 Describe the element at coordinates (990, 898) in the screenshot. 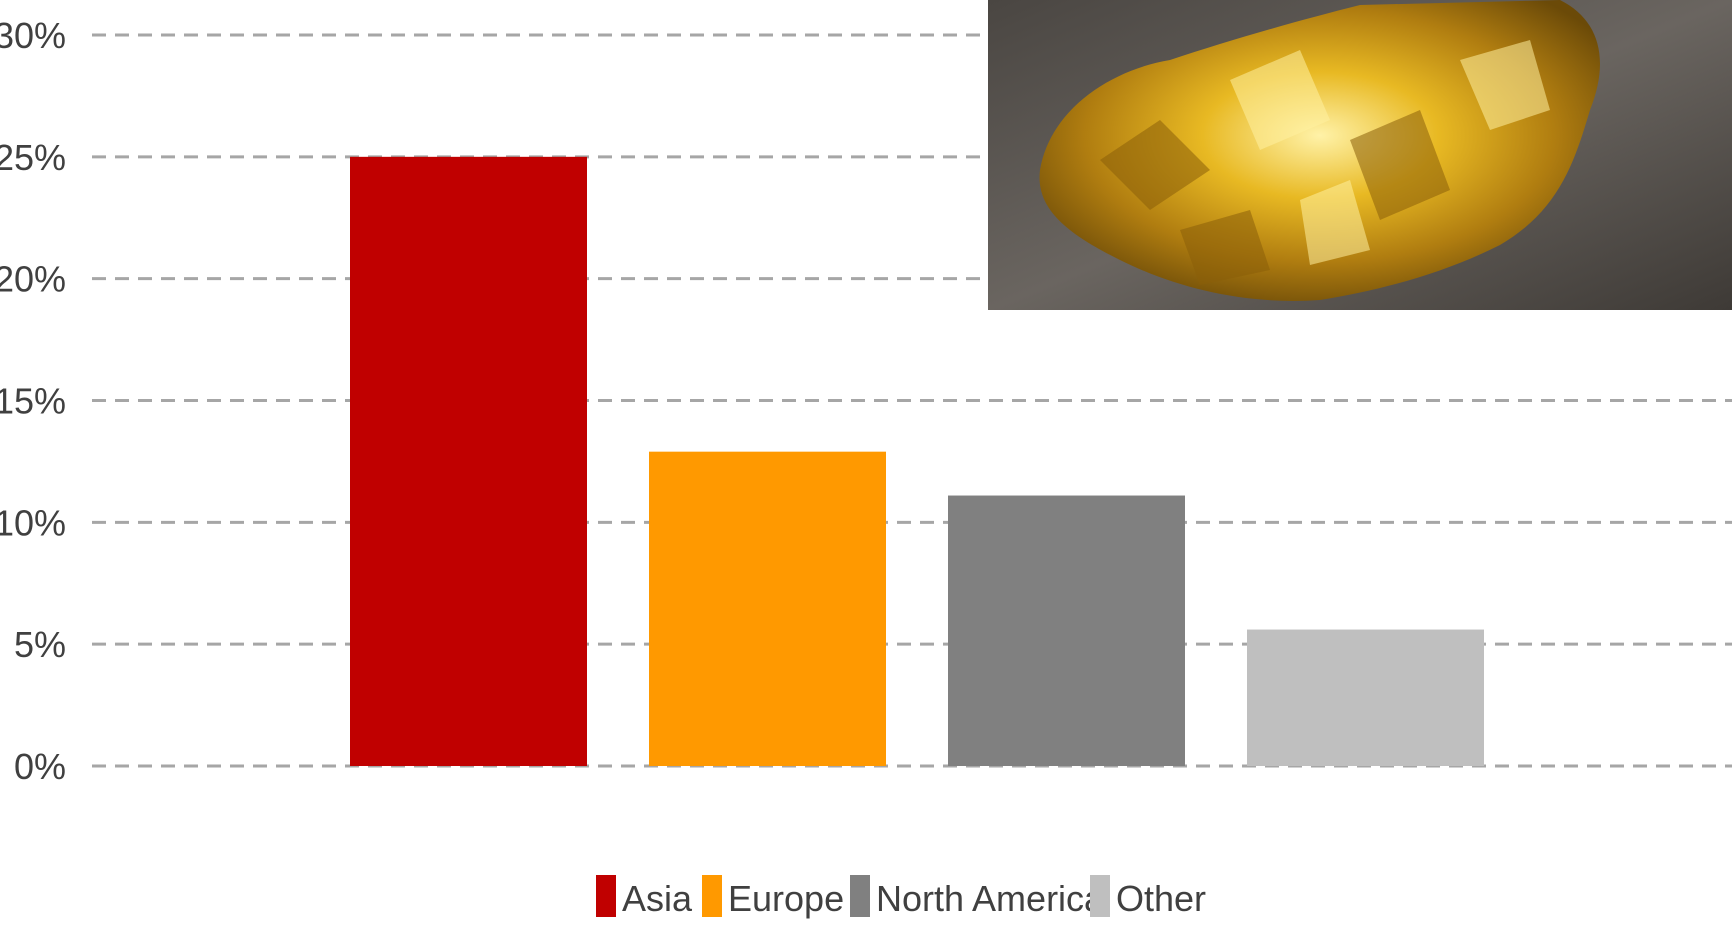

I see `legend-label: North America` at that location.